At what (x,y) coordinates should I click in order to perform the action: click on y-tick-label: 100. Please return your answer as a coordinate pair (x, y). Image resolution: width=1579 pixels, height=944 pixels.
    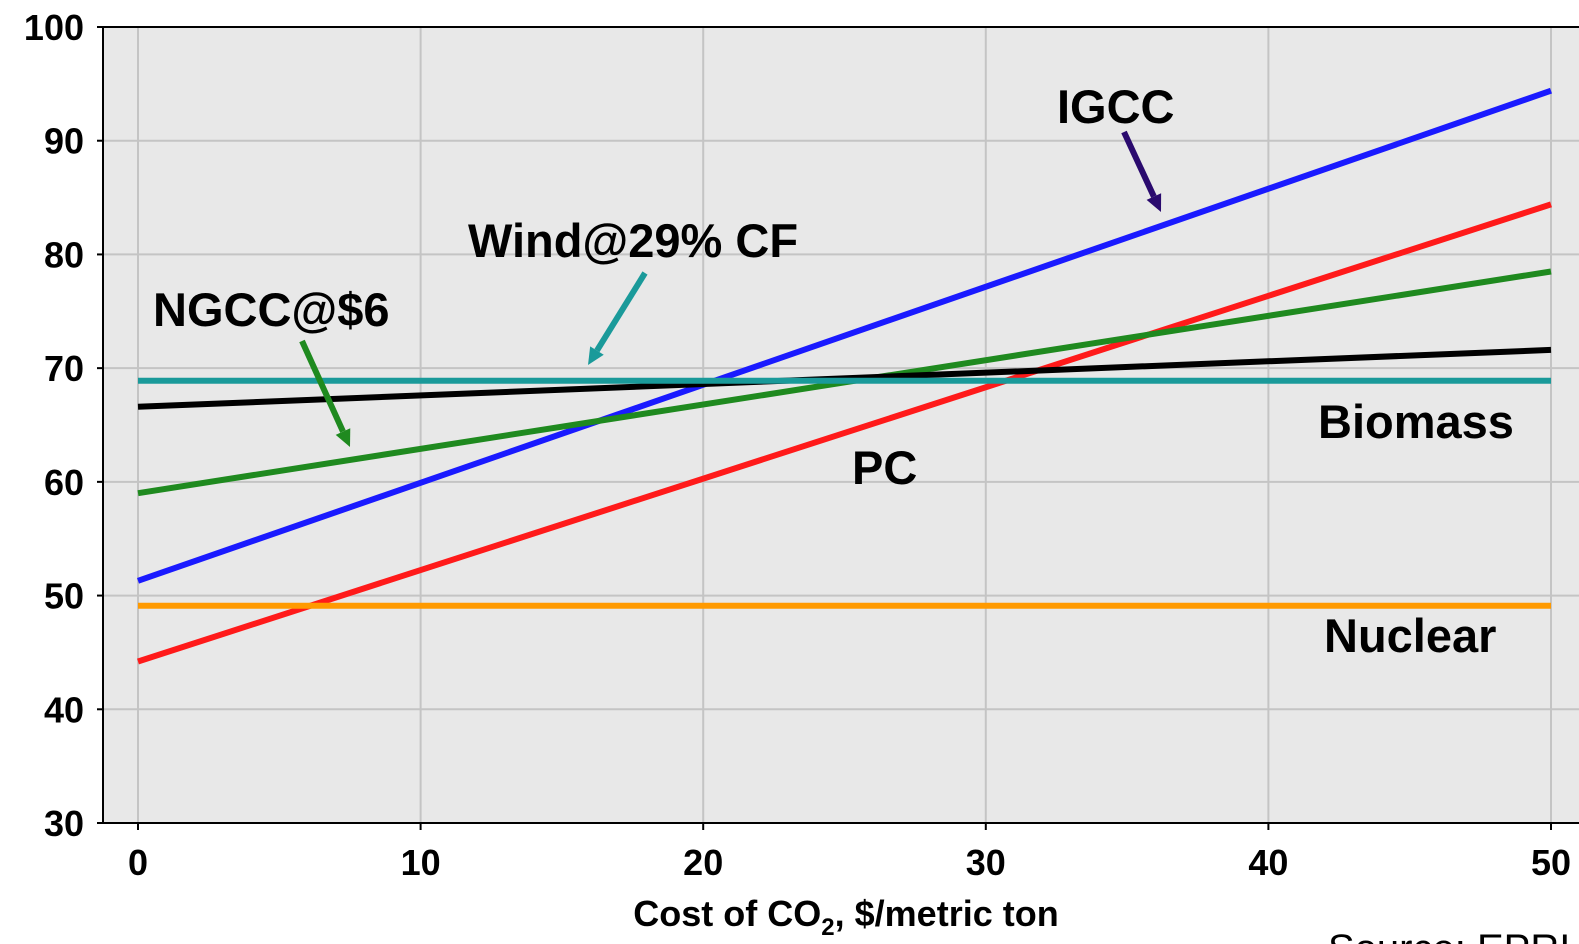
    Looking at the image, I should click on (54, 27).